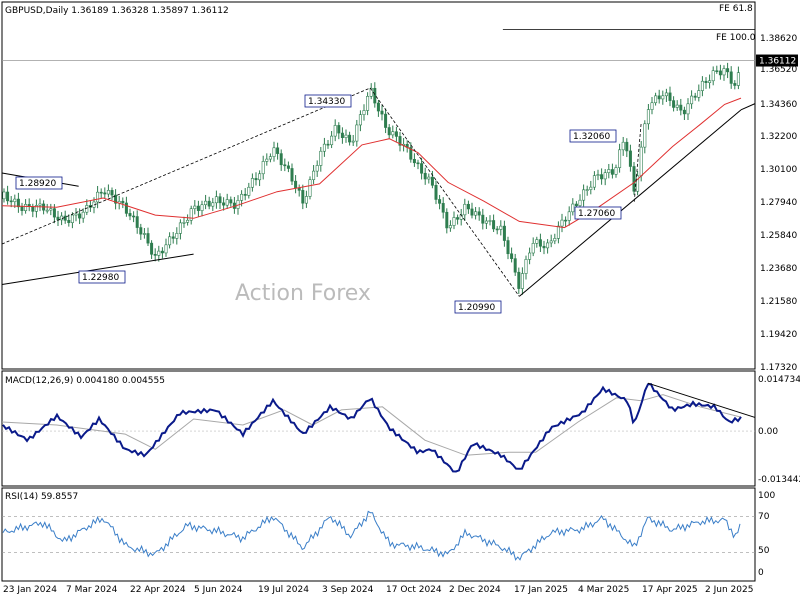 Image resolution: width=800 pixels, height=600 pixels. I want to click on x-tick-label: 4 Mar 2025, so click(603, 590).